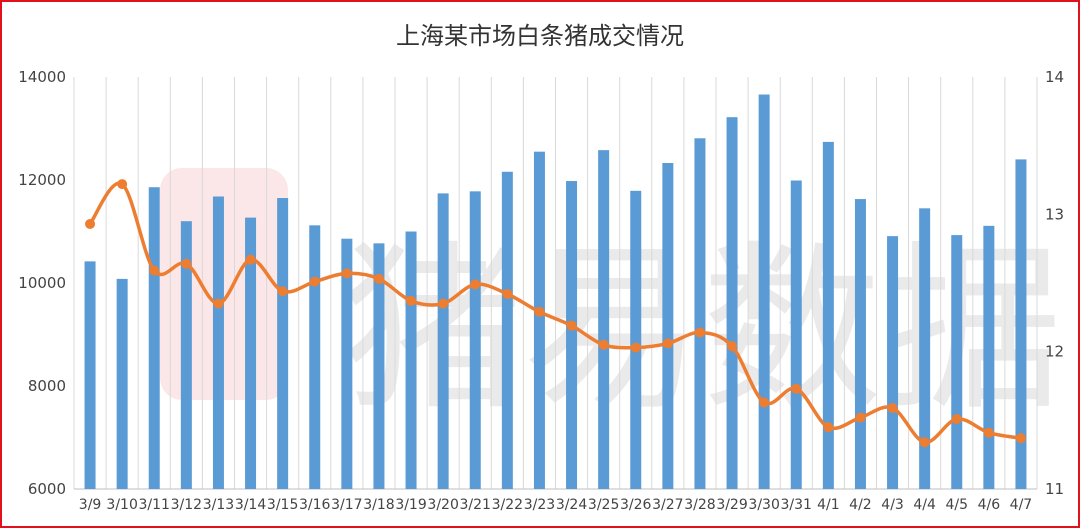  Describe the element at coordinates (121, 505) in the screenshot. I see `x-tick-label: 3/10` at that location.